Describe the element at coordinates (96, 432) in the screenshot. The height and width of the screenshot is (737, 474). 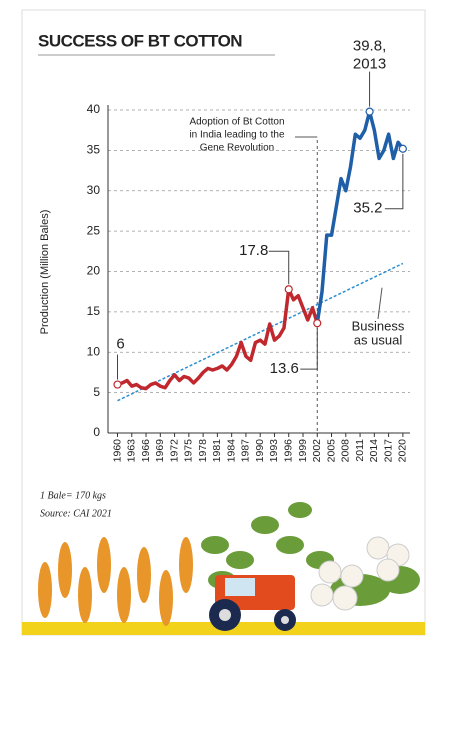
I see `y-tick-label: 0` at that location.